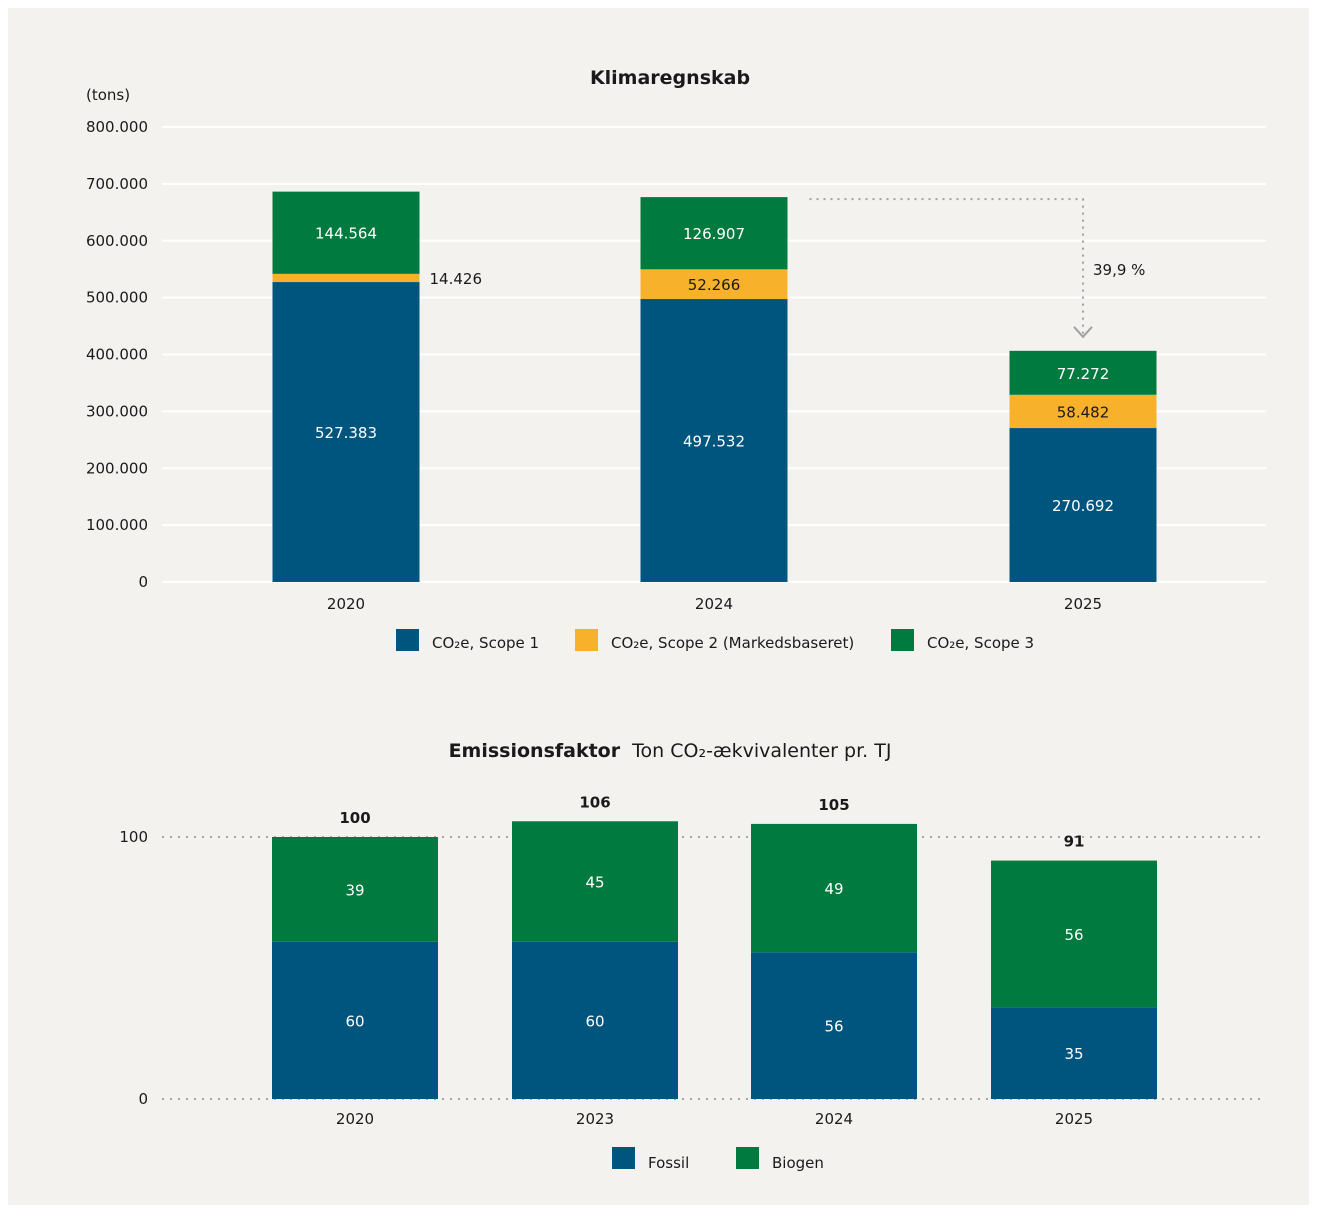  I want to click on chart1-reduction-annotation: 39,9 %, so click(977, 268).